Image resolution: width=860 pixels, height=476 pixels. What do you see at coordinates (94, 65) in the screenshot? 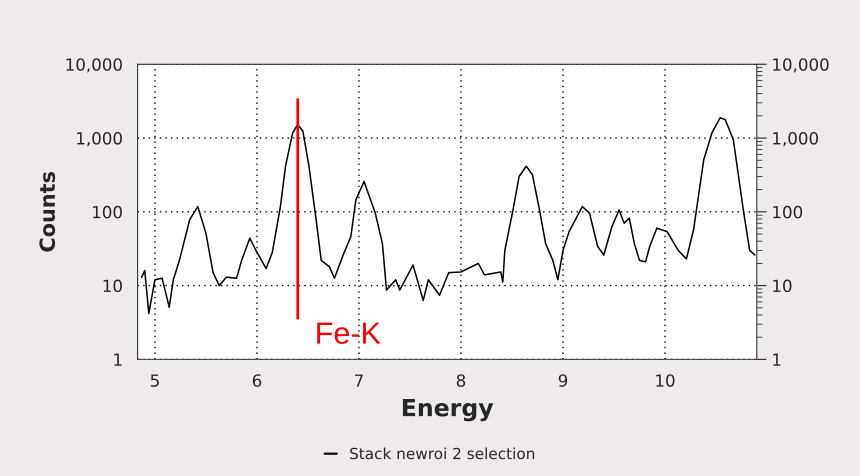
I see `y-tick-label: 10,000` at bounding box center [94, 65].